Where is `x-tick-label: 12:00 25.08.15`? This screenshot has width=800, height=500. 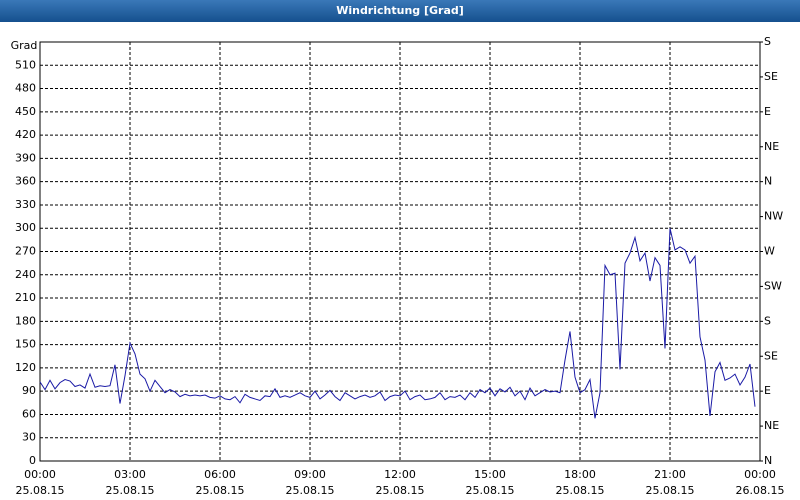 x-tick-label: 12:00 25.08.15 is located at coordinates (400, 482).